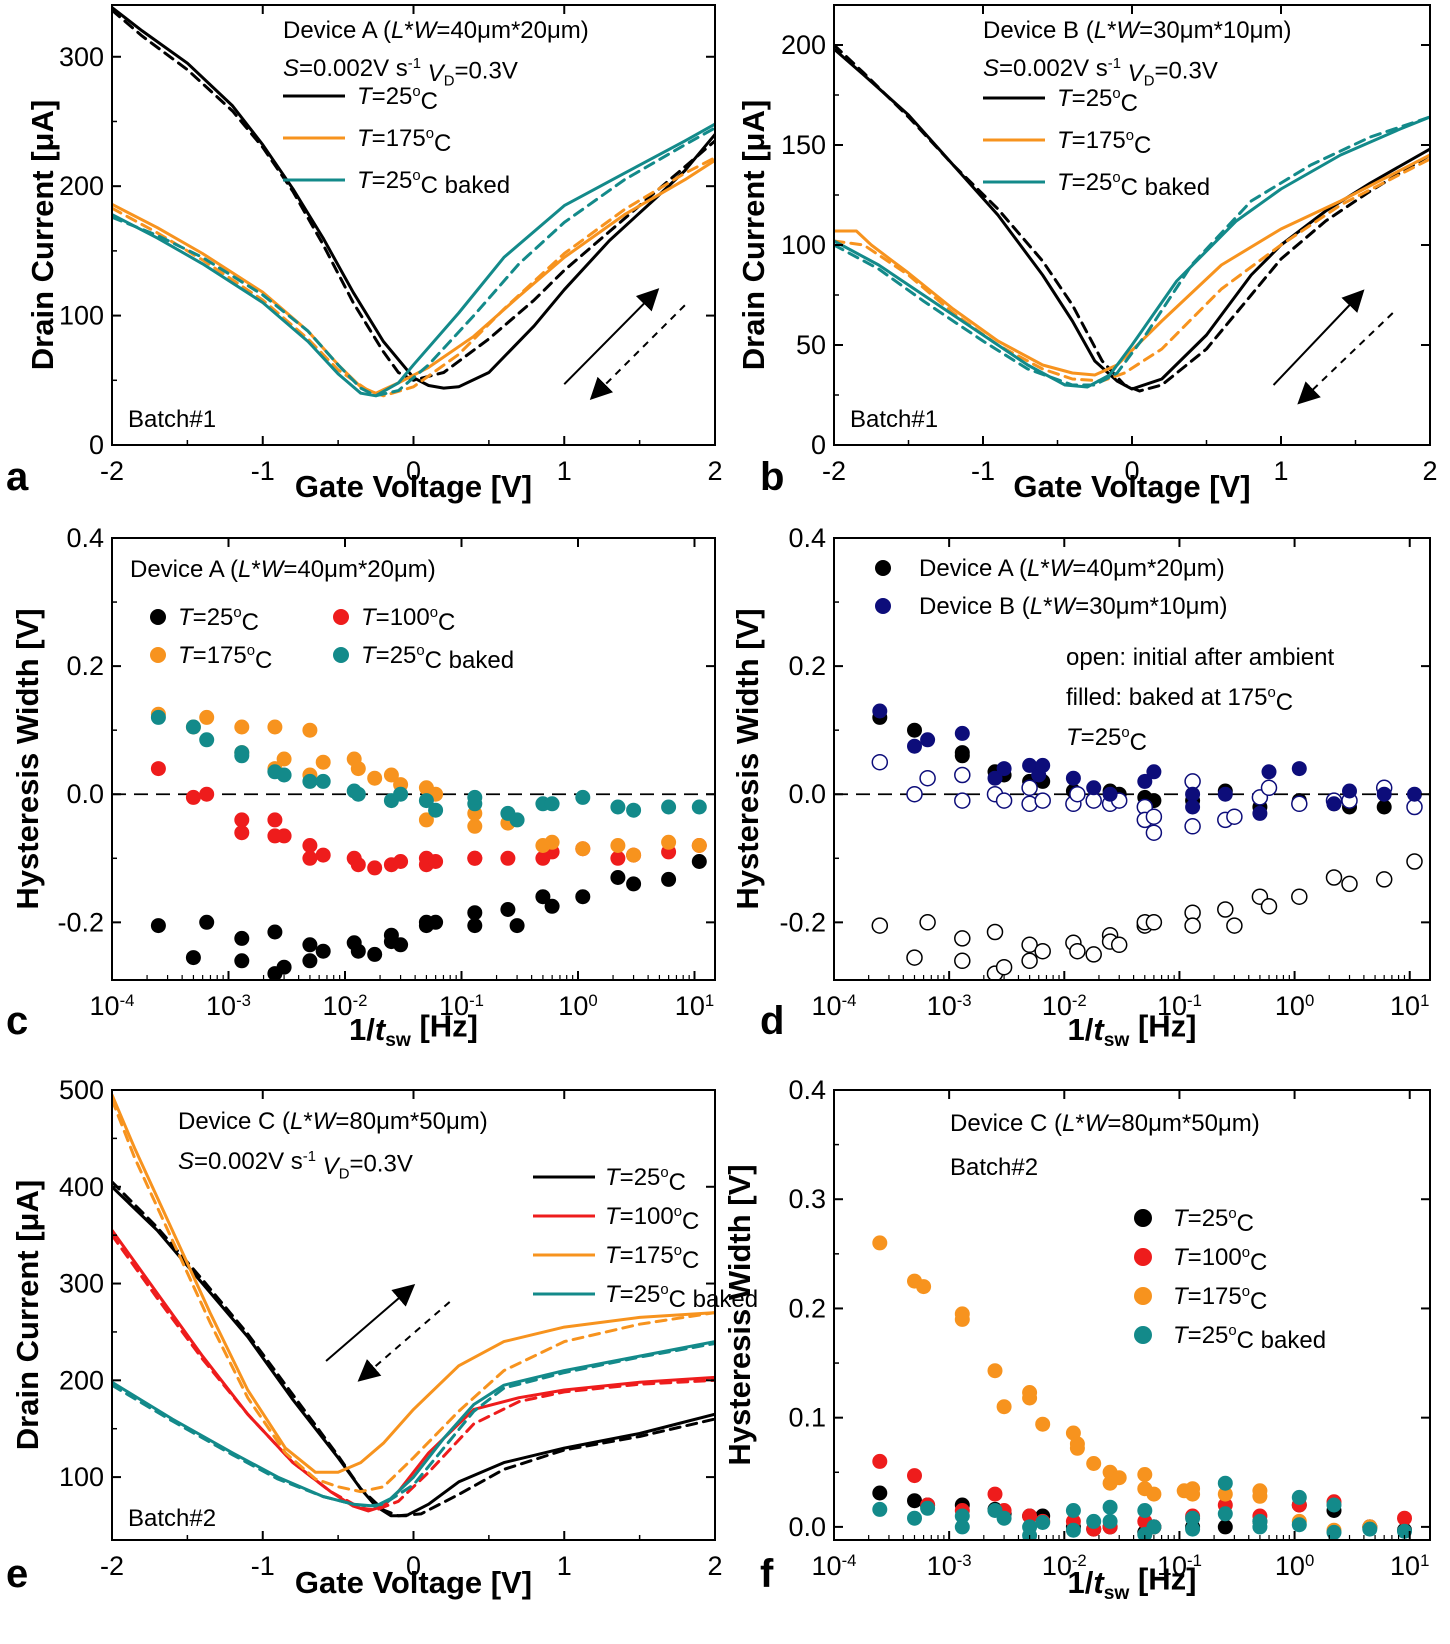 The width and height of the screenshot is (1450, 1644). What do you see at coordinates (400, 72) in the screenshot?
I see `info-text-line: S=0.002V s-1 VD=0.3V` at bounding box center [400, 72].